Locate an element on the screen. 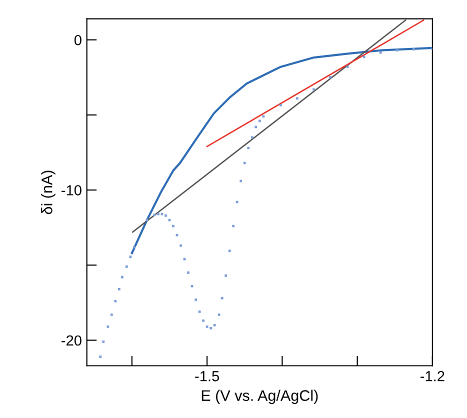  y-tick-label: 0 is located at coordinates (78, 40).